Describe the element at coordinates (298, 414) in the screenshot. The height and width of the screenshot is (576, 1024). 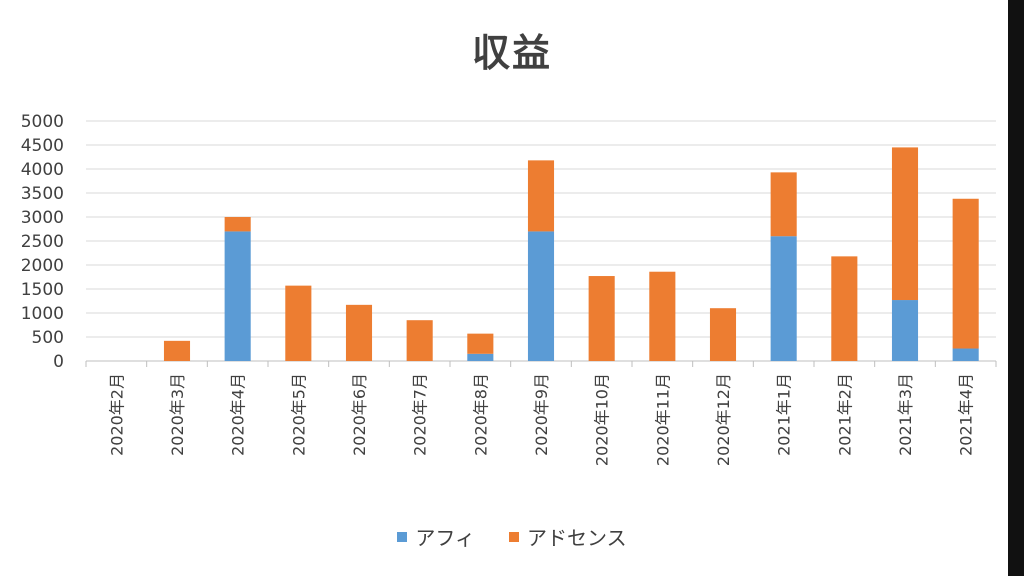
I see `x-tick-label-3: 2020年5月` at that location.